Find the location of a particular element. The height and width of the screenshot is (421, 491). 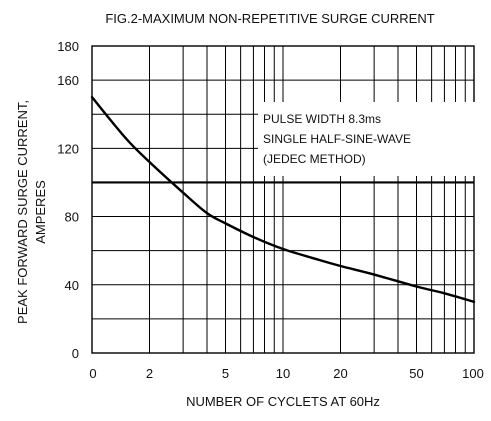

y-axis-label: PEAK FORWARD SURGE CURRENT, AMPERES is located at coordinates (31, 212).